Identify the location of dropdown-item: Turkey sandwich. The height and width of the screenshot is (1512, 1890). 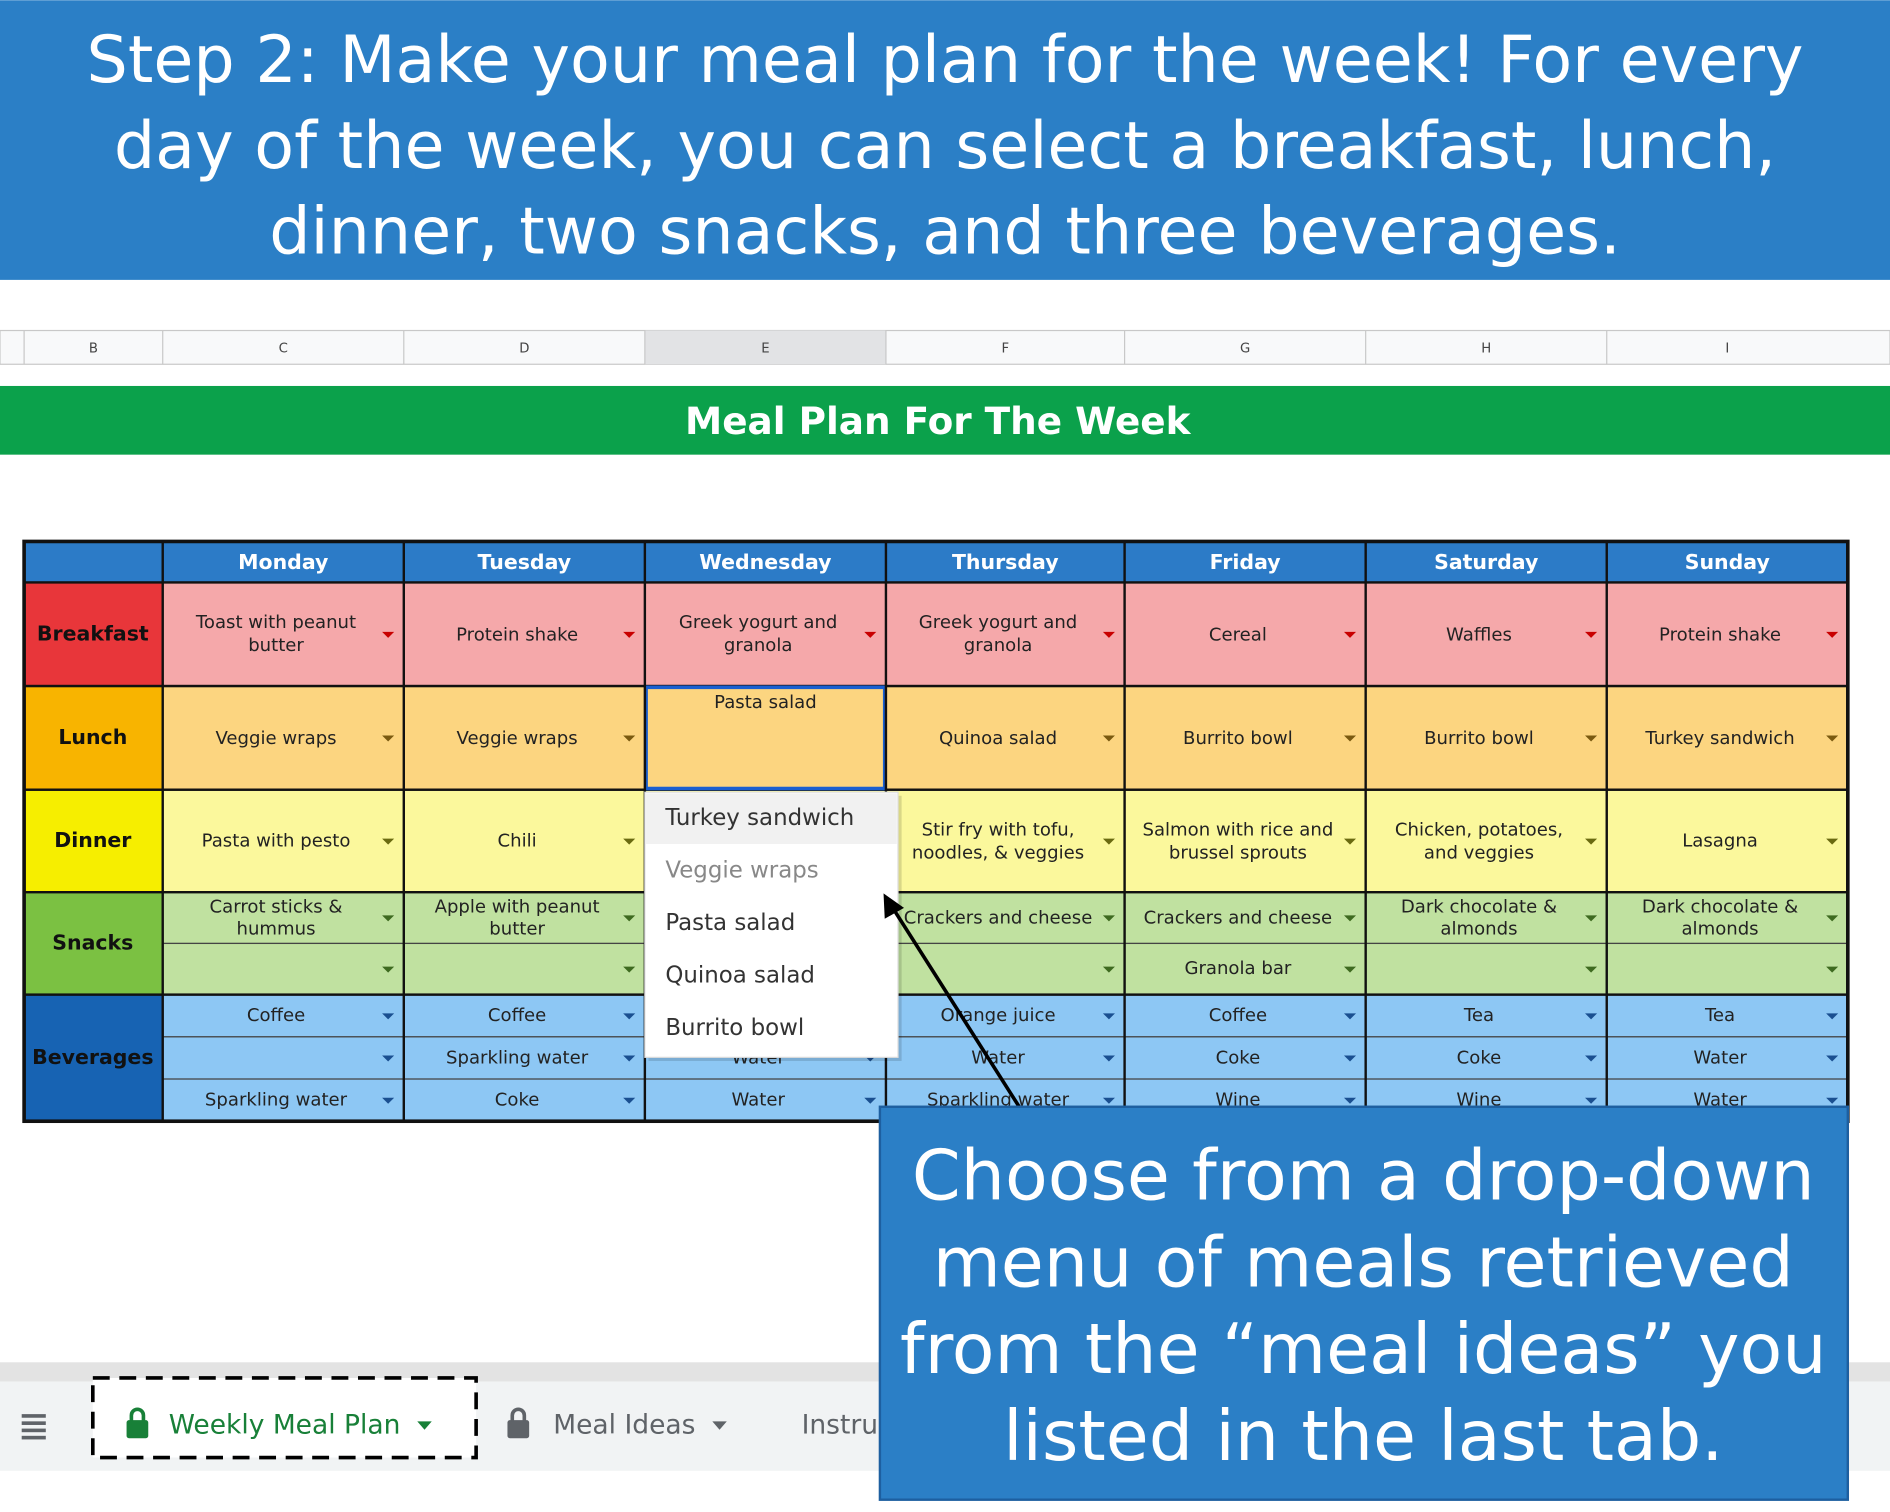
(759, 818).